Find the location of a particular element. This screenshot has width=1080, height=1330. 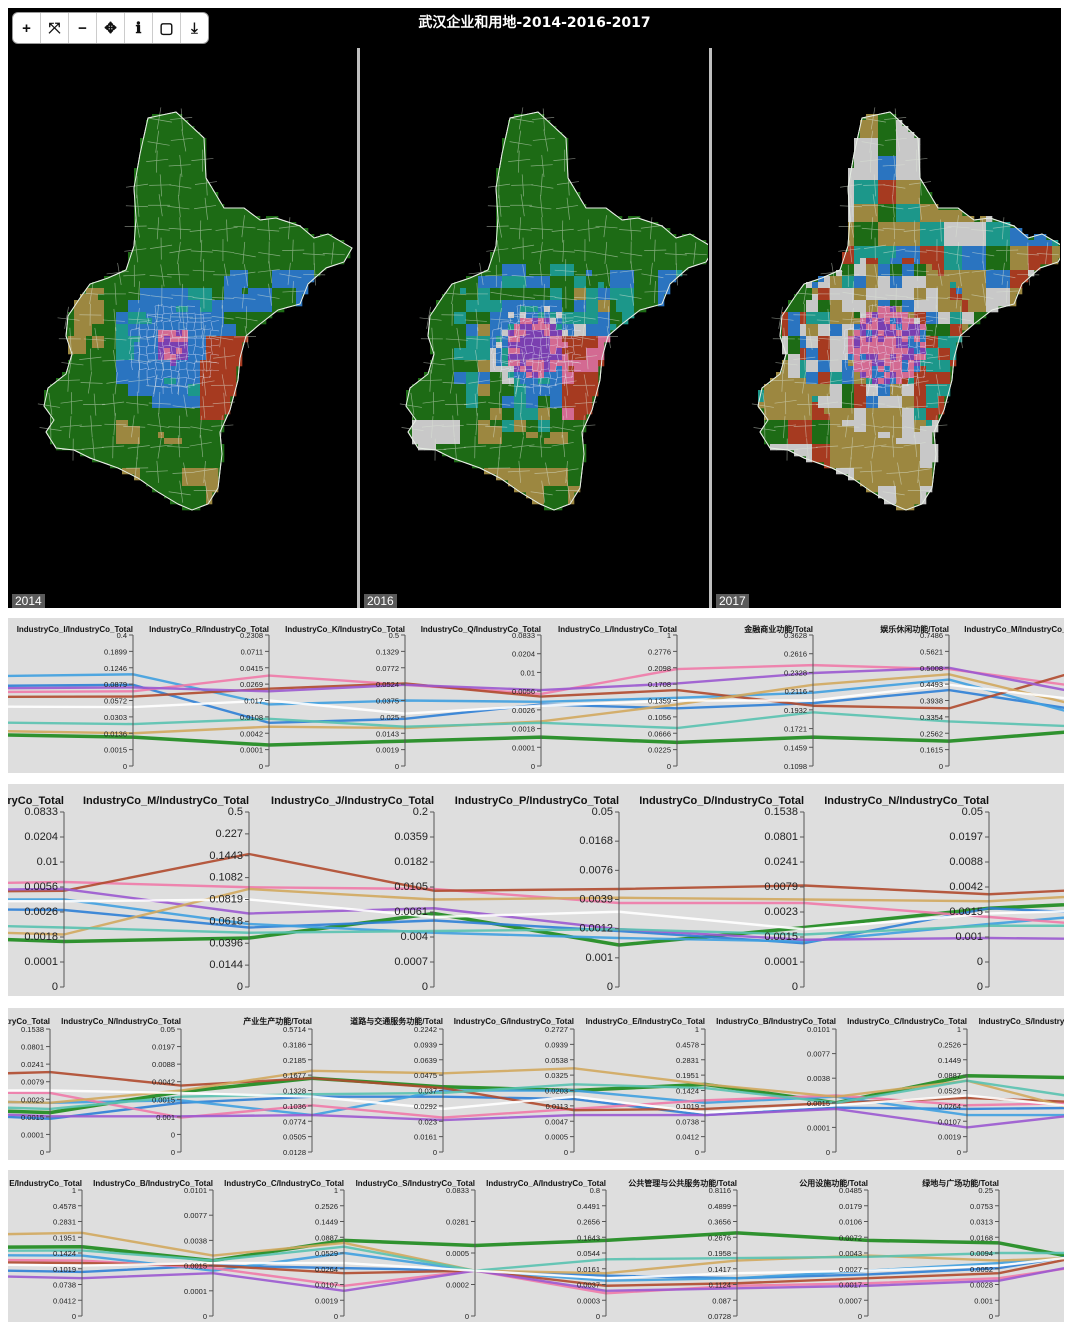

tick-label: 0.8 is located at coordinates (595, 1190).